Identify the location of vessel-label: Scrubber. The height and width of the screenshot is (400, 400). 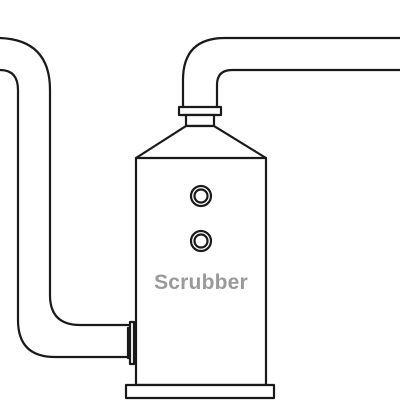
(201, 282).